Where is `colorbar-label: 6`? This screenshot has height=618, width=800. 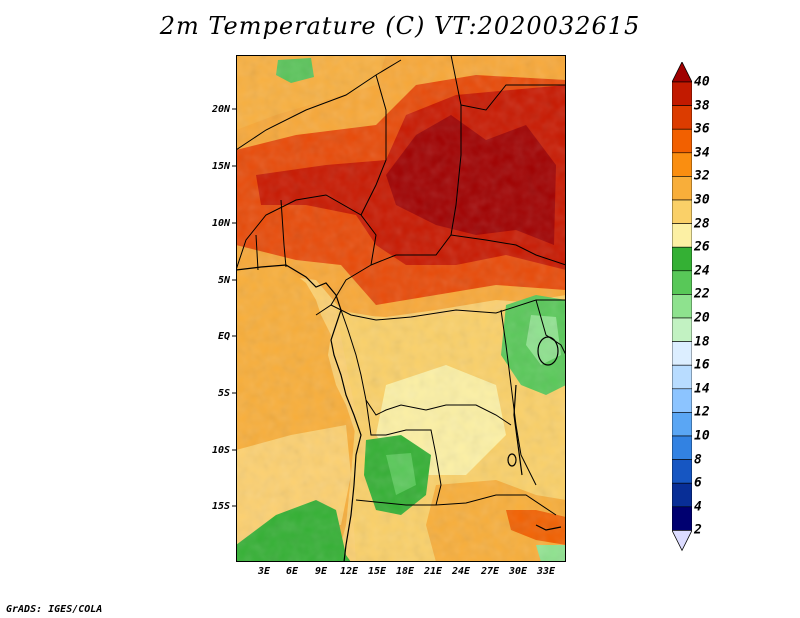 colorbar-label: 6 is located at coordinates (698, 483).